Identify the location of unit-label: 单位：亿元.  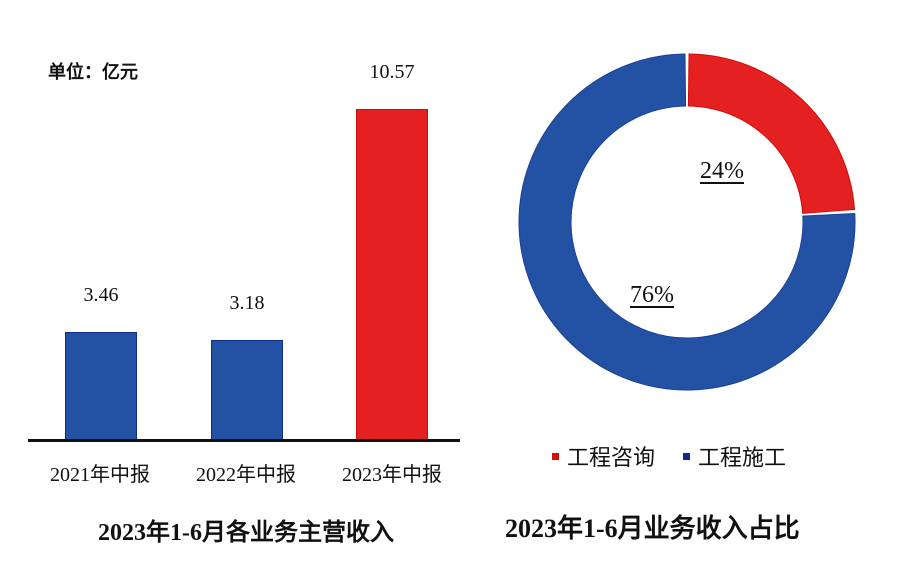
(93, 72).